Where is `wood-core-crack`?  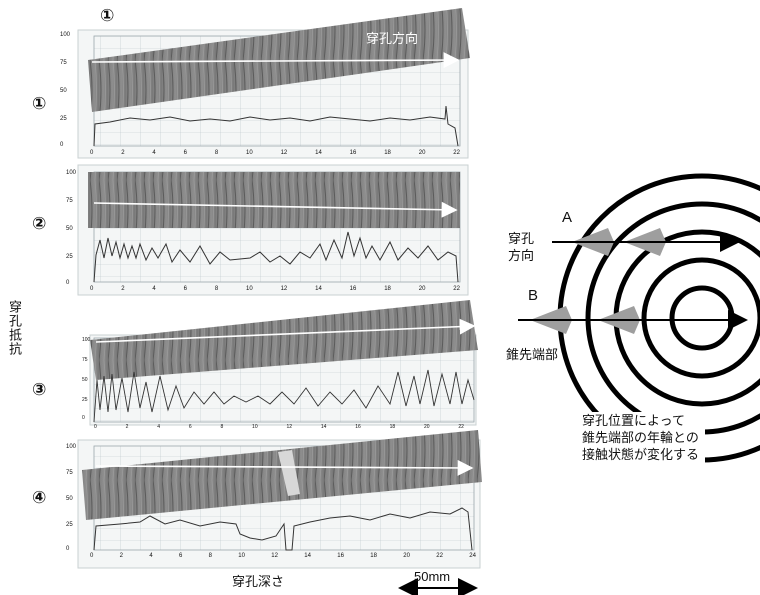
wood-core-crack is located at coordinates (289, 473).